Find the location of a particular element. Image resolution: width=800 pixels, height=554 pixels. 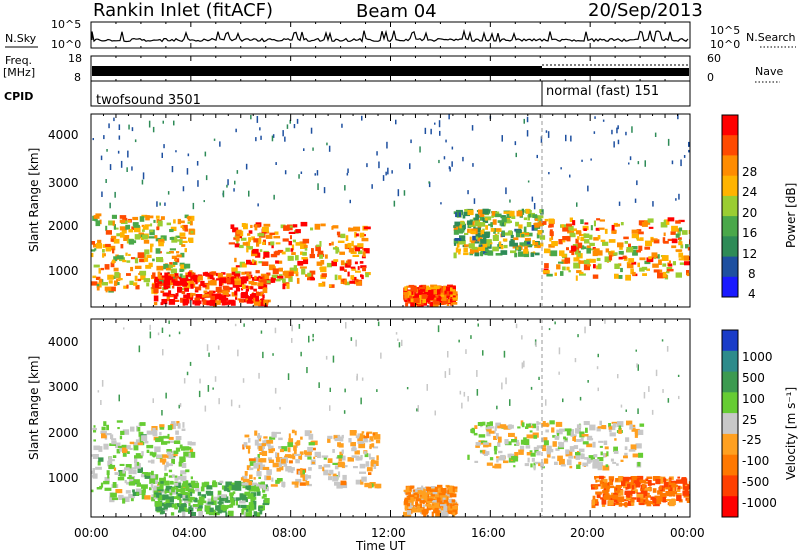

xtick-0000: 00:00 is located at coordinates (91, 533).